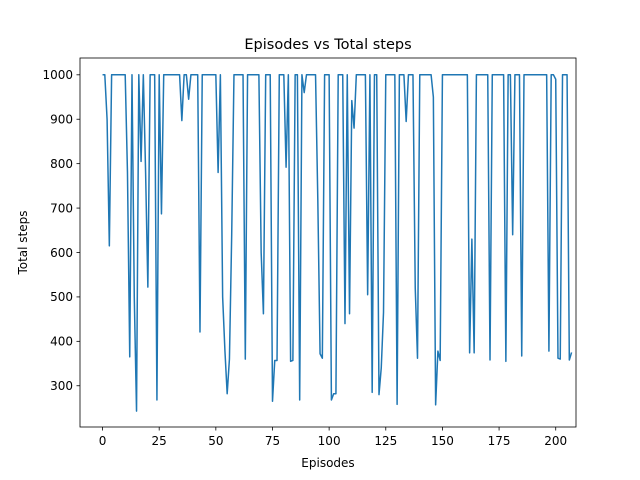 This screenshot has height=480, width=640. I want to click on x-tick-label: 150, so click(442, 441).